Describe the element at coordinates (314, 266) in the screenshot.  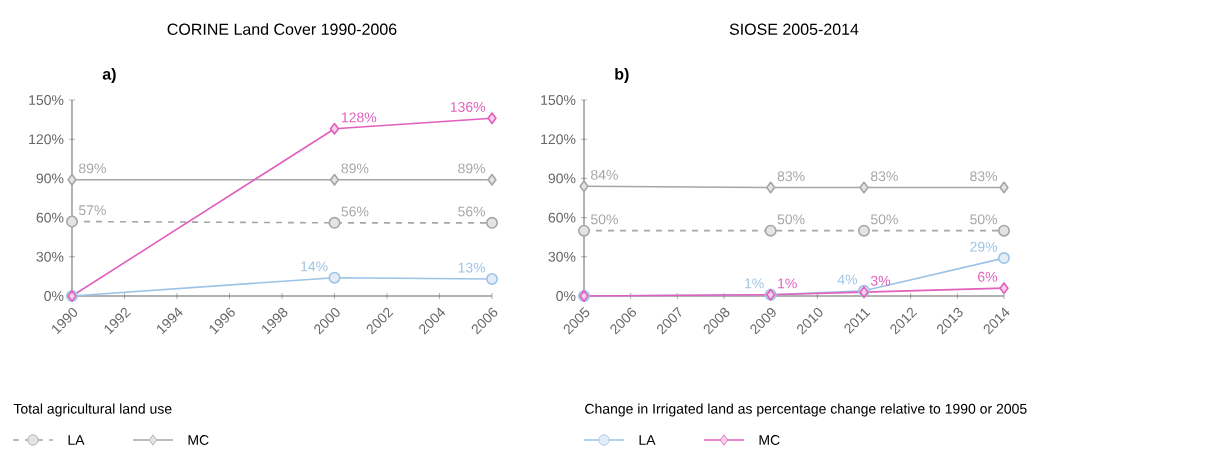
I see `data-label: 14%` at that location.